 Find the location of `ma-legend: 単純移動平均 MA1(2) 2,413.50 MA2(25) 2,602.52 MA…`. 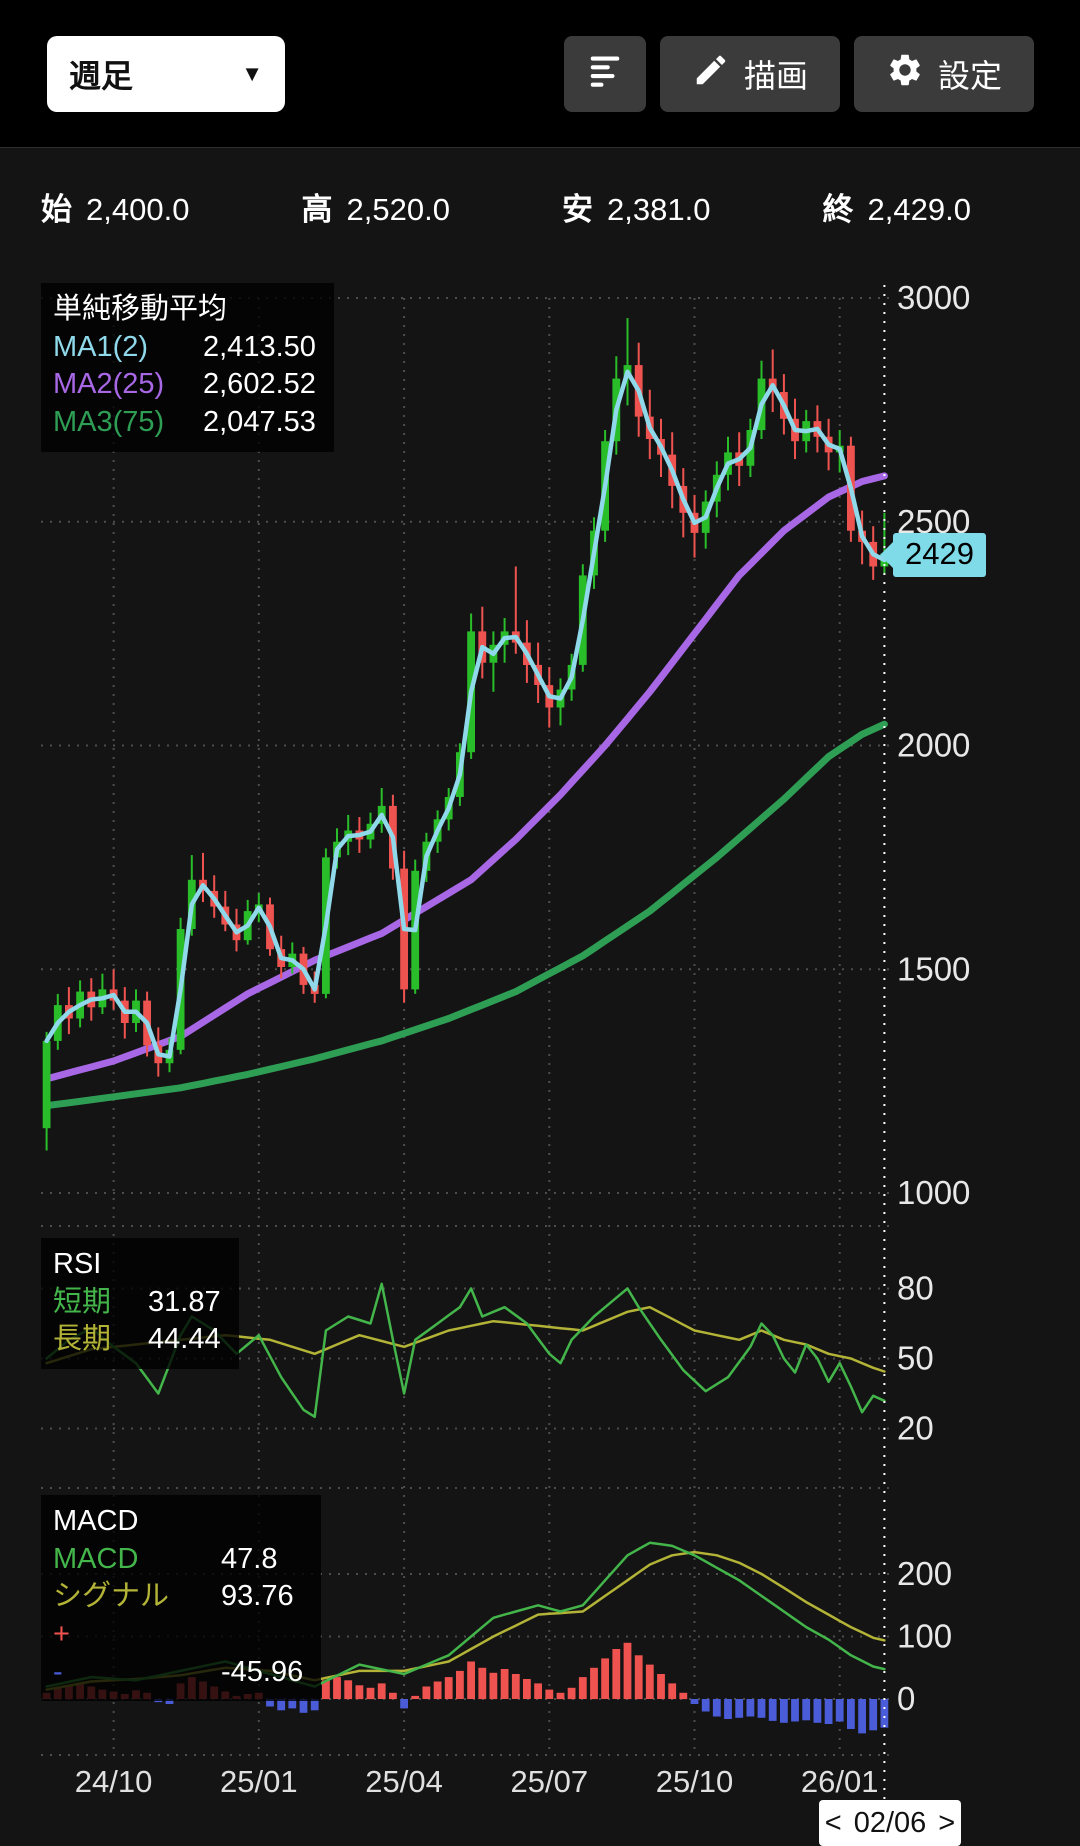

ma-legend: 単純移動平均 MA1(2) 2,413.50 MA2(25) 2,602.52 MA… is located at coordinates (187, 367).